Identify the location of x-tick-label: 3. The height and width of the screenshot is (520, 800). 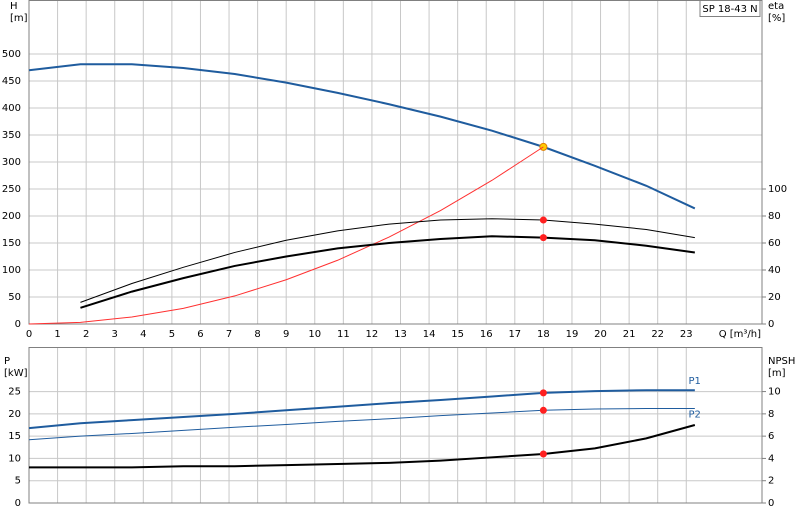
(115, 334).